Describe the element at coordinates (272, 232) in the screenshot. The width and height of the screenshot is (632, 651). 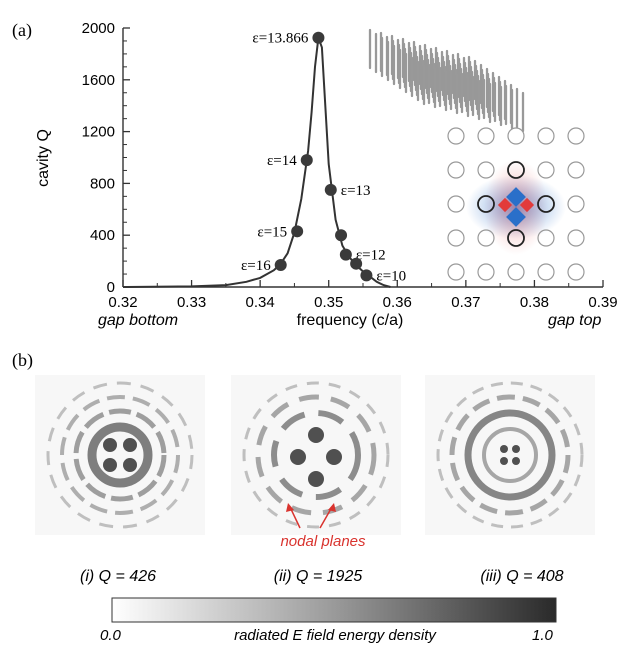
I see `point-label: ε=15` at that location.